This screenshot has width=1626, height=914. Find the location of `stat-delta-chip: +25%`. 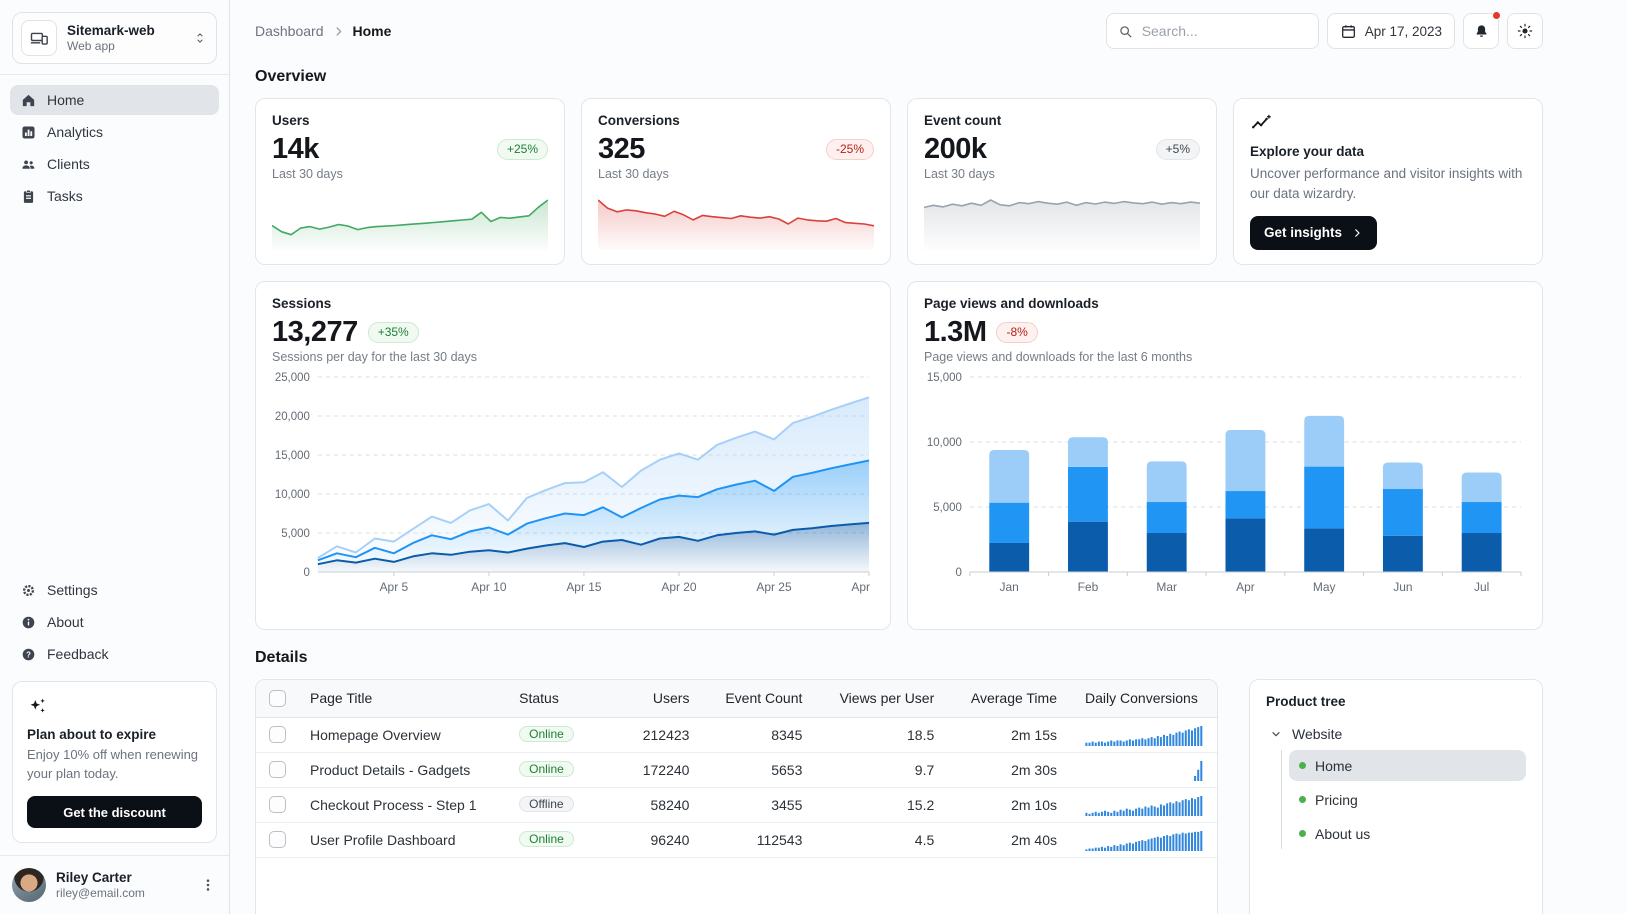

stat-delta-chip: +25% is located at coordinates (522, 149).